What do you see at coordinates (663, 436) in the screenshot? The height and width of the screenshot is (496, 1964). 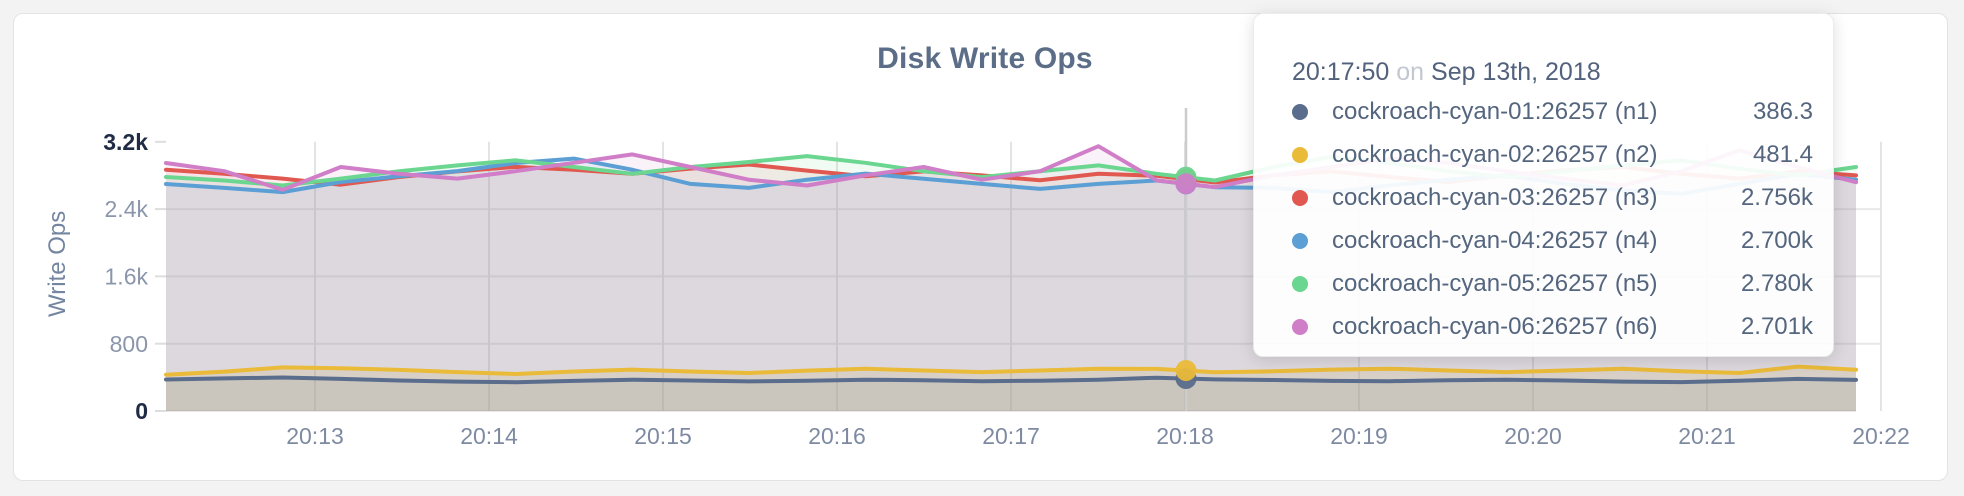 I see `x-tick-label: 20:15` at bounding box center [663, 436].